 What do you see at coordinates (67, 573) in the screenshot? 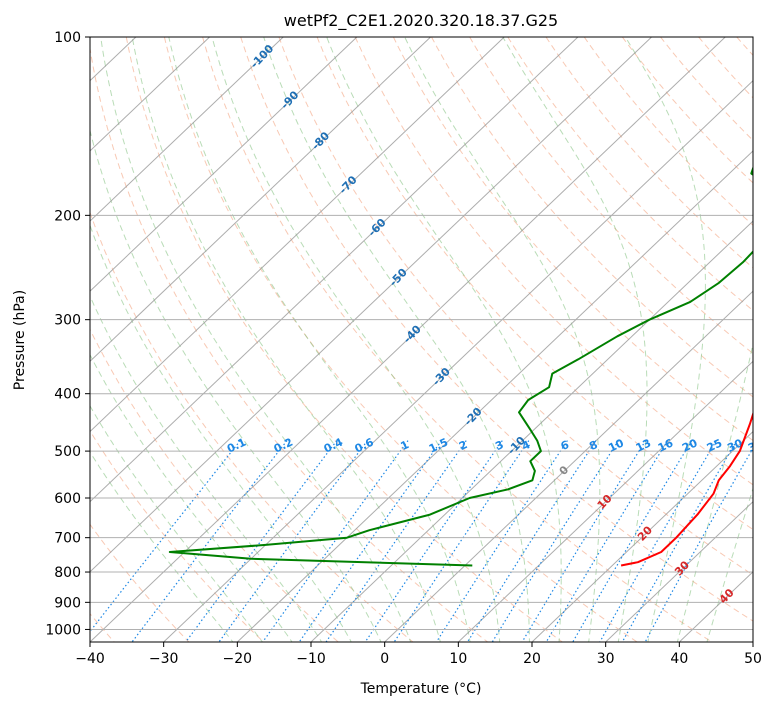
I see `y-tick-label: 800` at bounding box center [67, 573].